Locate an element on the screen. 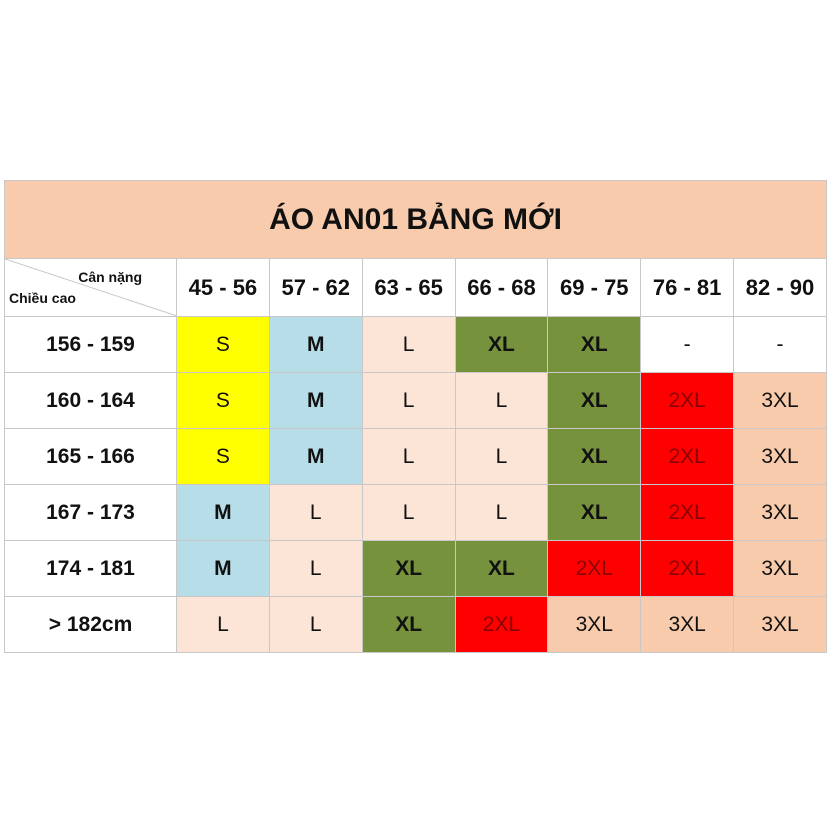 The height and width of the screenshot is (828, 828). diagonal is located at coordinates (90, 287).